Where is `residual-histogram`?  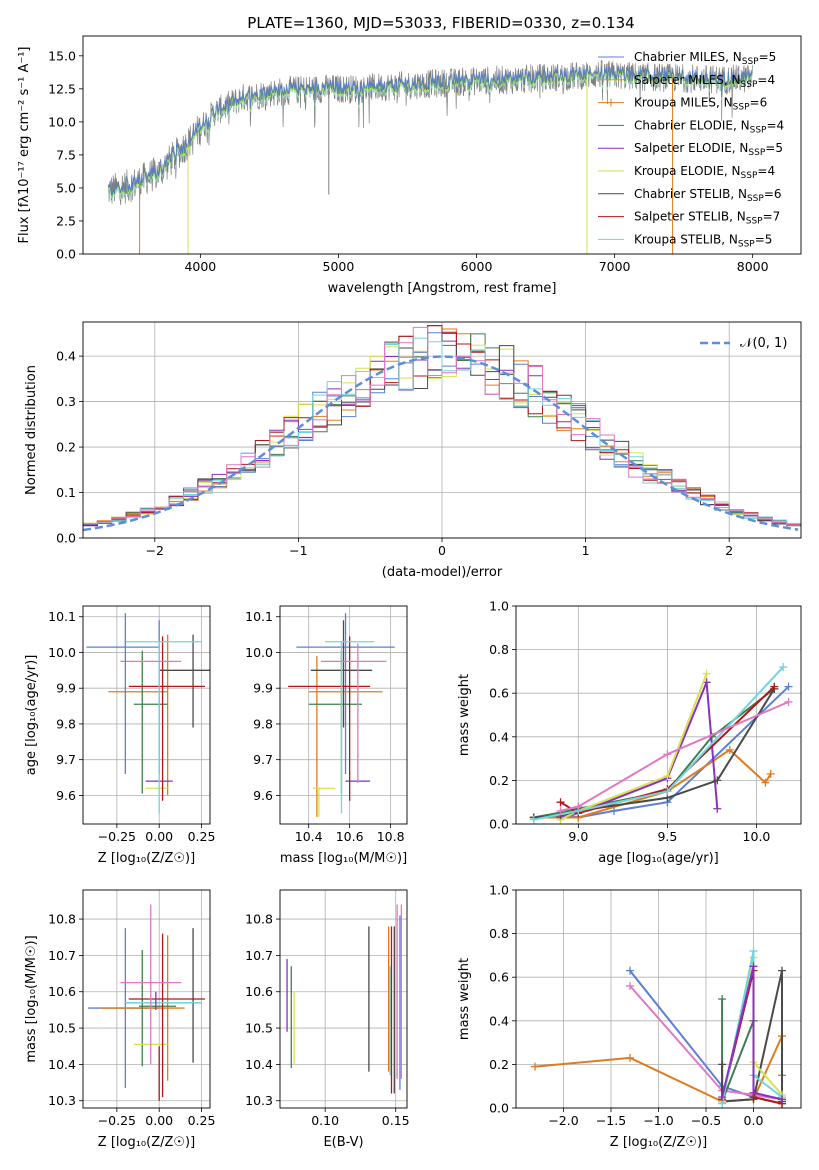
residual-histogram is located at coordinates (442, 431).